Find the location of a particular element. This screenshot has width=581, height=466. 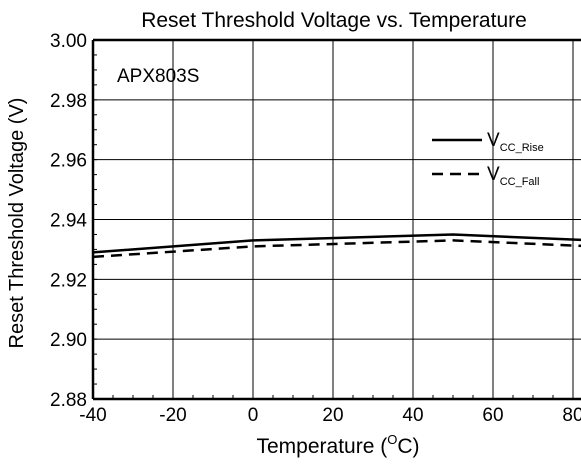

series-layer is located at coordinates (336, 246).